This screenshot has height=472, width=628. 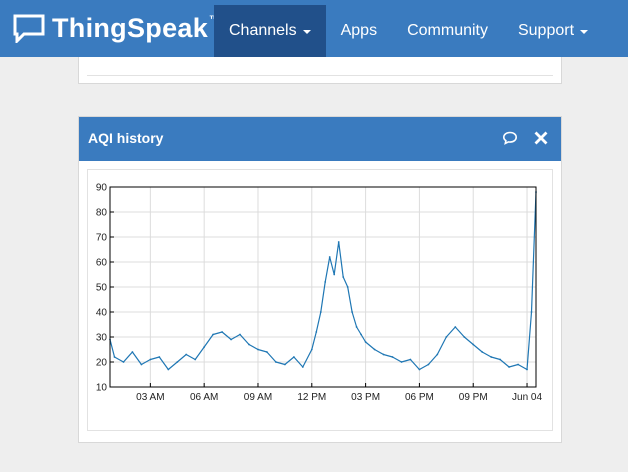 I want to click on main-nav: Channels Apps Community Support, so click(x=408, y=31).